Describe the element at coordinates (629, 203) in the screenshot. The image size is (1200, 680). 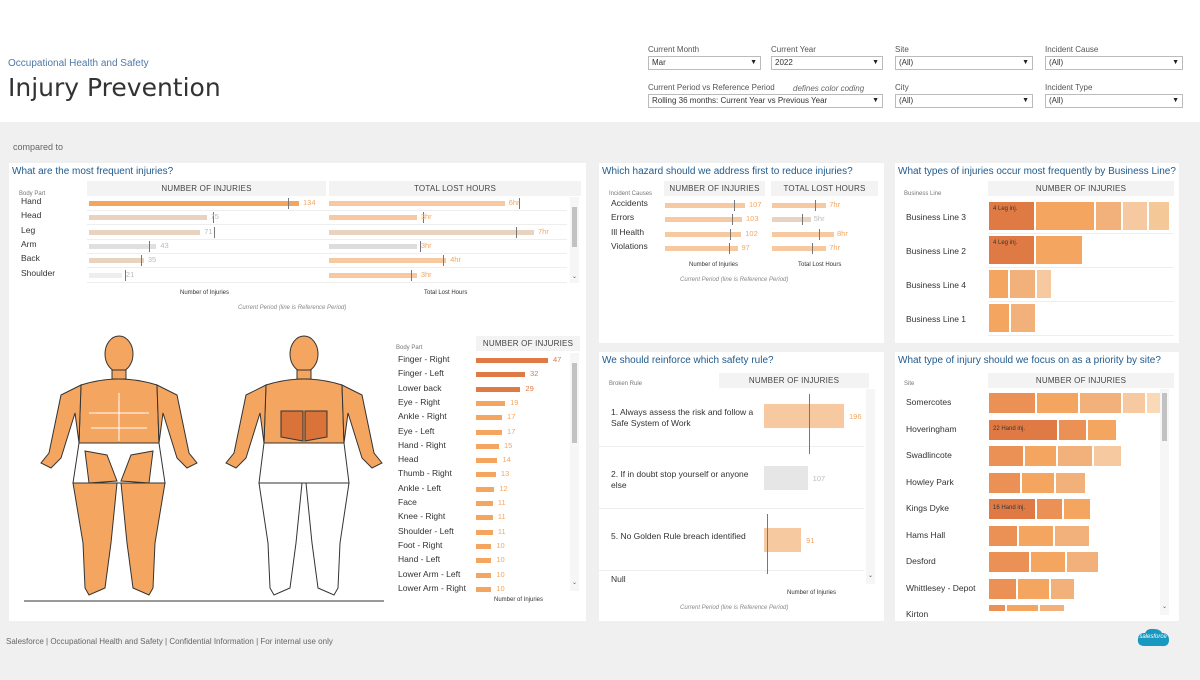
I see `row-label: Accidents` at that location.